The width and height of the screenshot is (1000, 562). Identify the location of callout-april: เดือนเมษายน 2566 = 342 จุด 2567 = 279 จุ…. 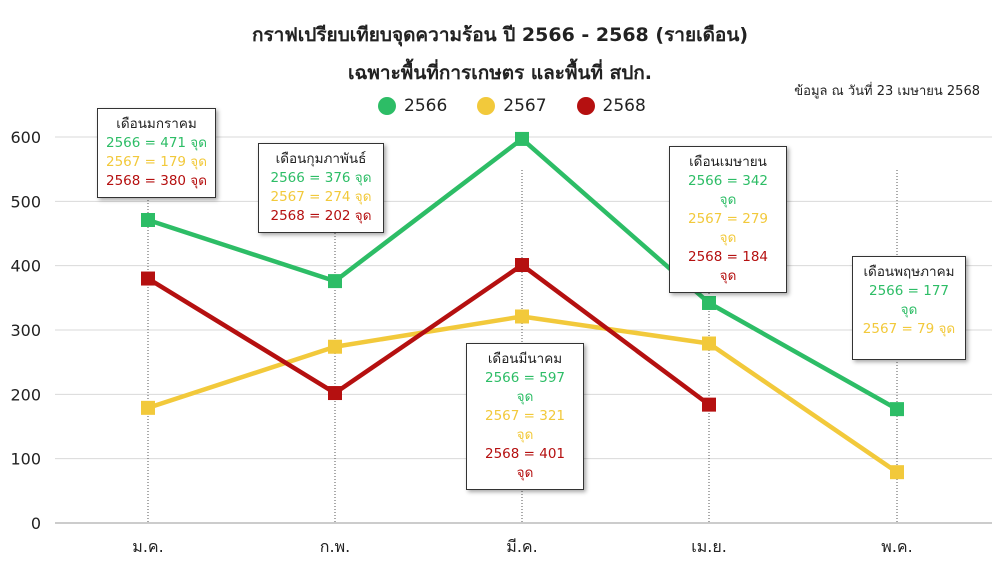
(728, 219).